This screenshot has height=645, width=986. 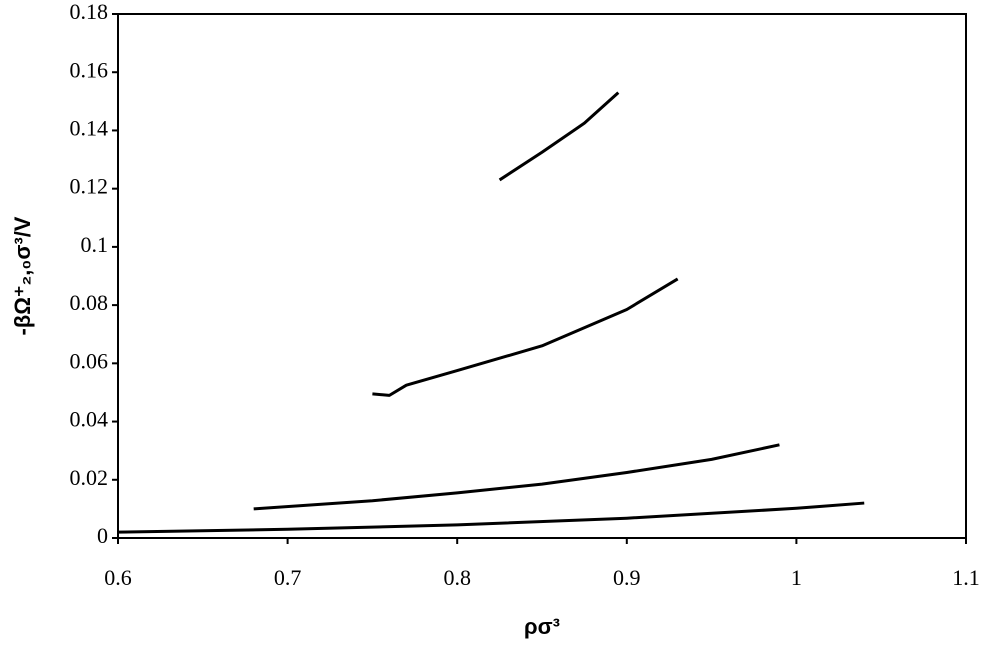 What do you see at coordinates (89, 127) in the screenshot?
I see `y-tick-label: 0.14` at bounding box center [89, 127].